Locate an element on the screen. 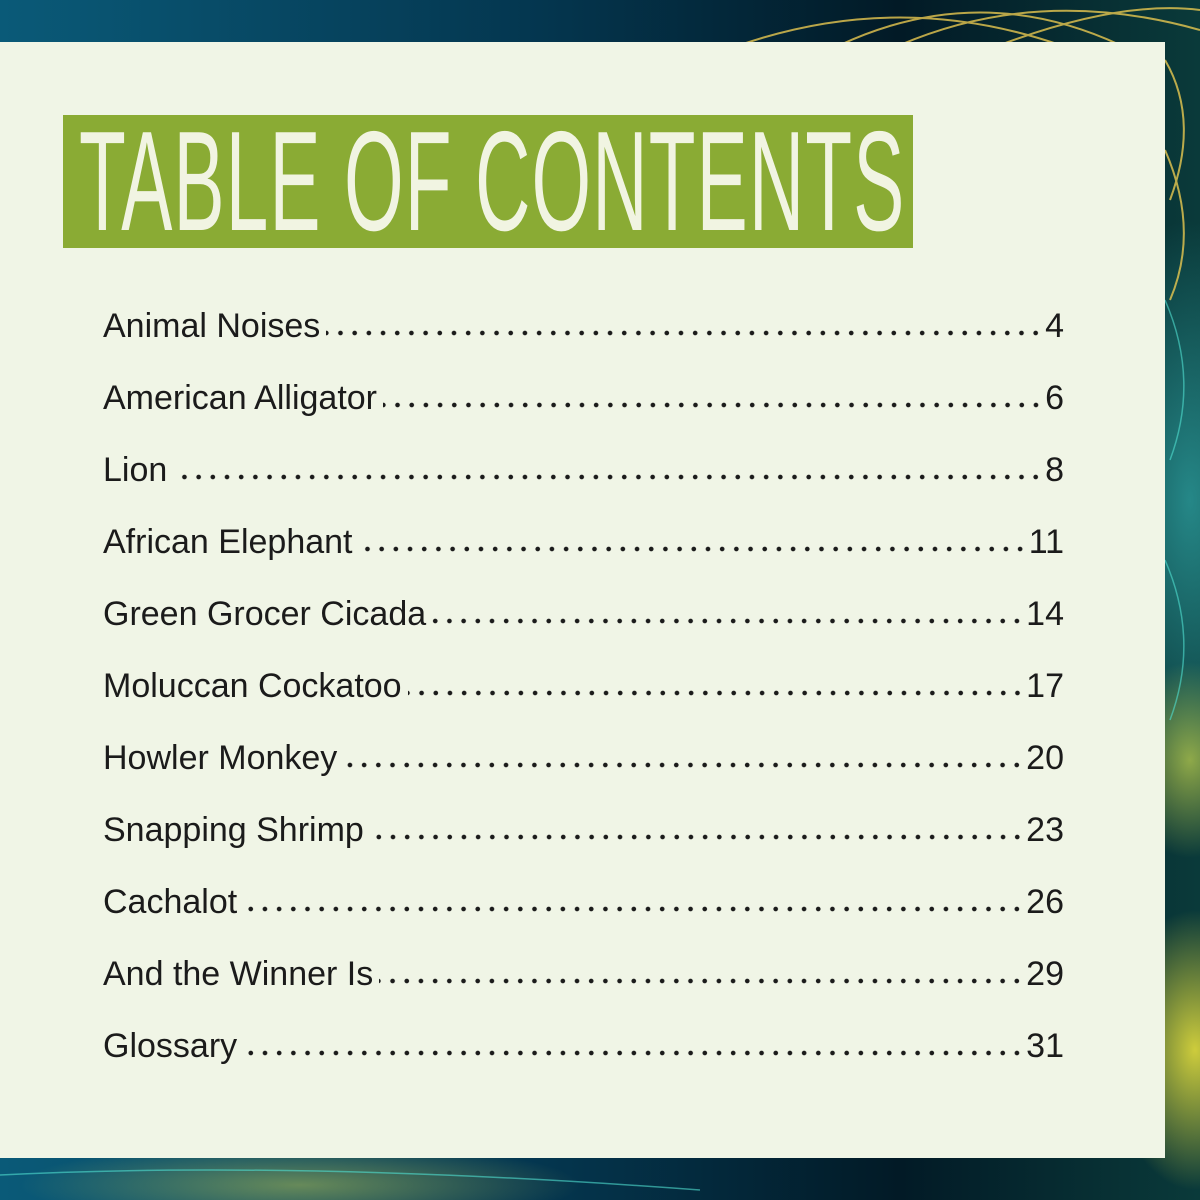  toc-entry-page: 26 is located at coordinates (1045, 902).